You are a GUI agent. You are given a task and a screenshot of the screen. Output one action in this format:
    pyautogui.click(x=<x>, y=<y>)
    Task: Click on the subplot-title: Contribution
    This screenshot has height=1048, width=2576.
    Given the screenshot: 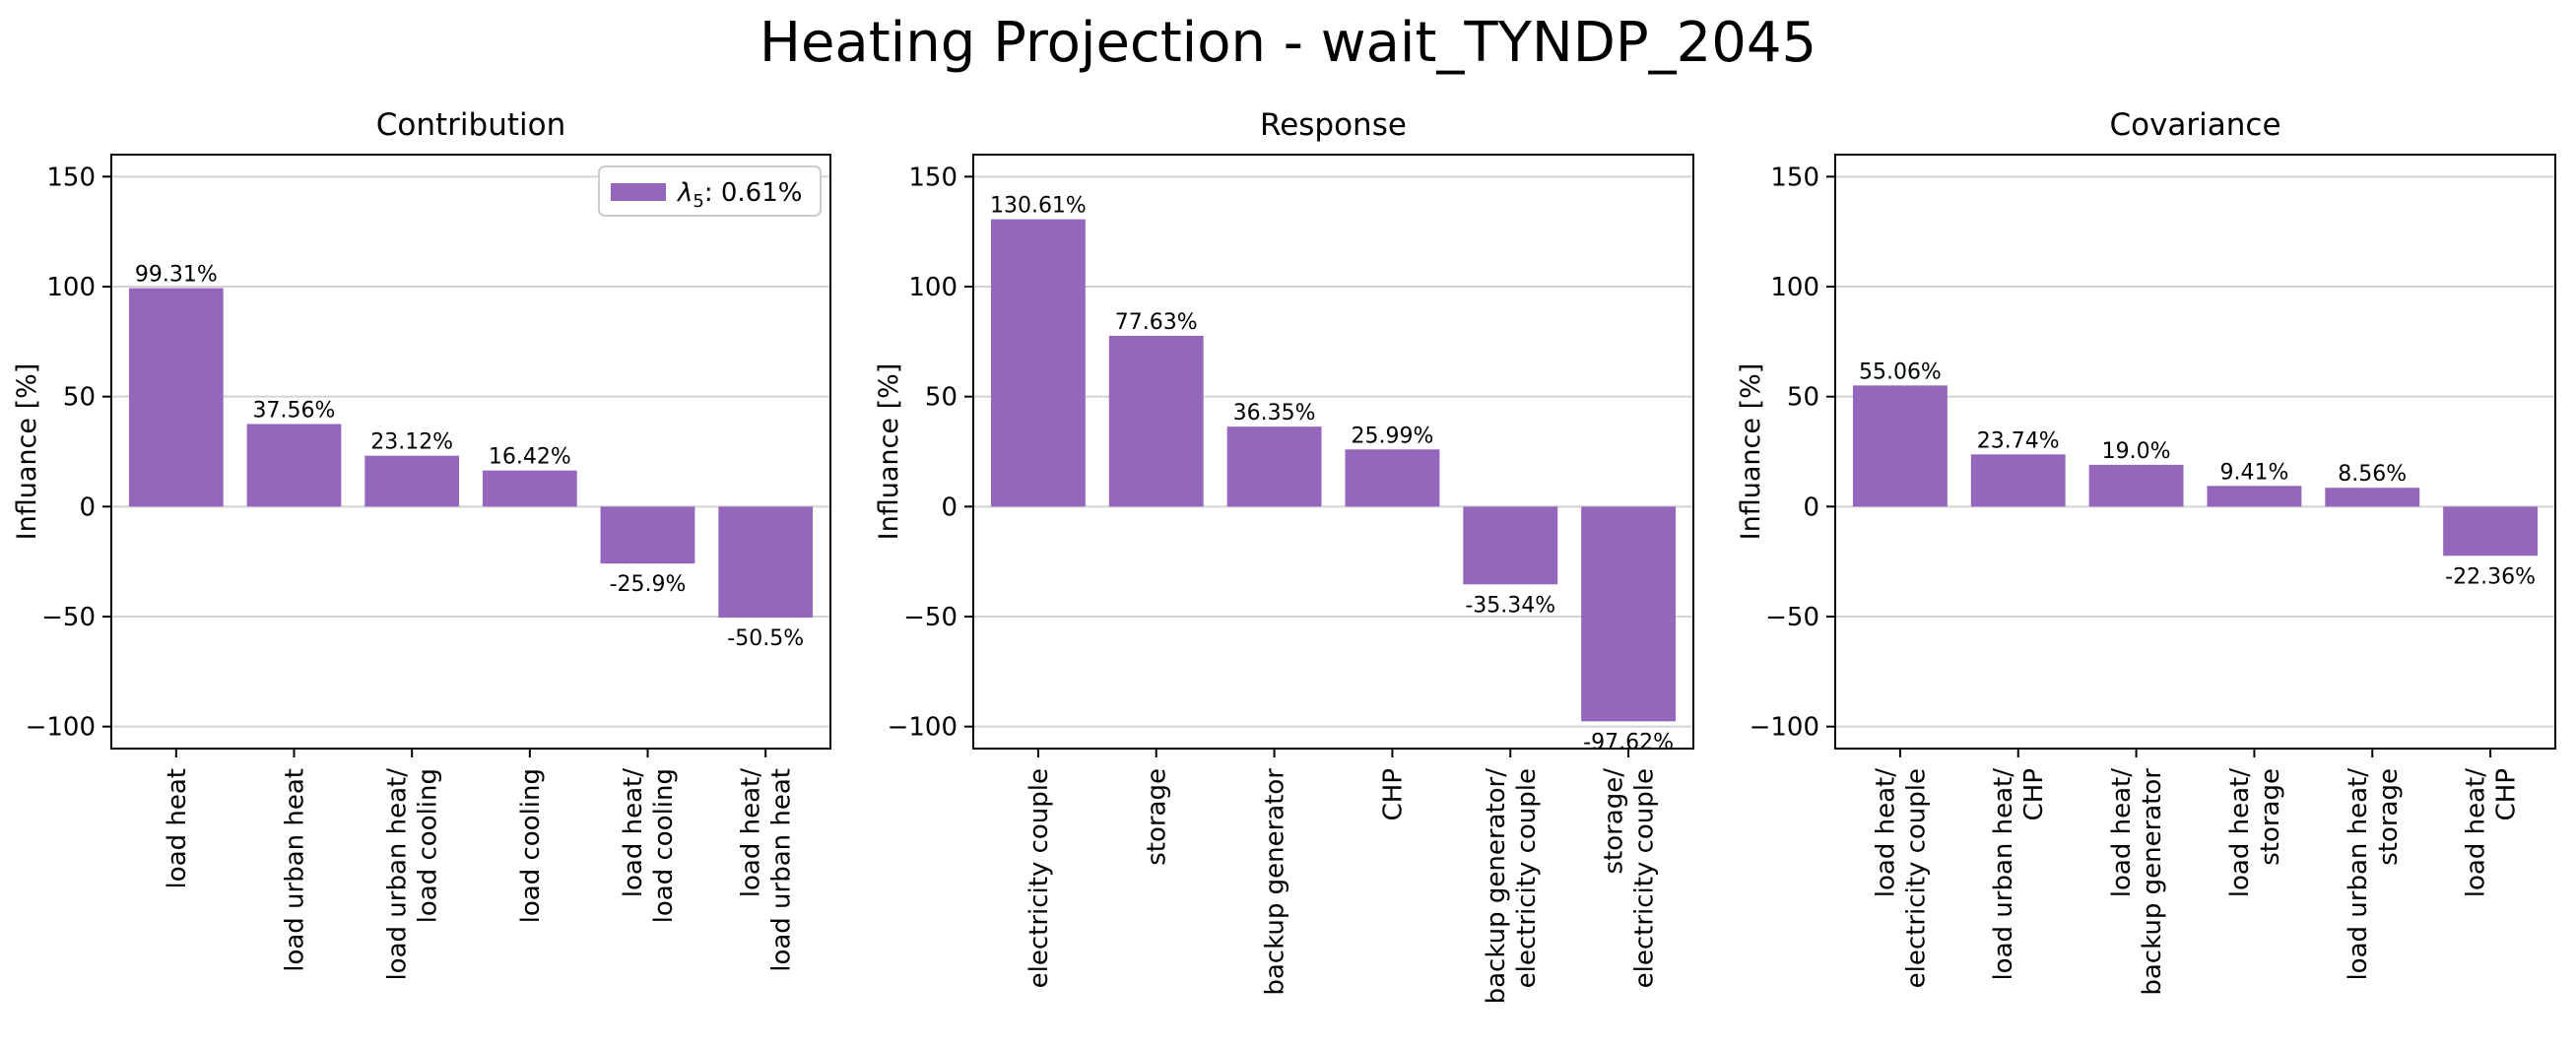 What is the action you would take?
    pyautogui.click(x=471, y=125)
    